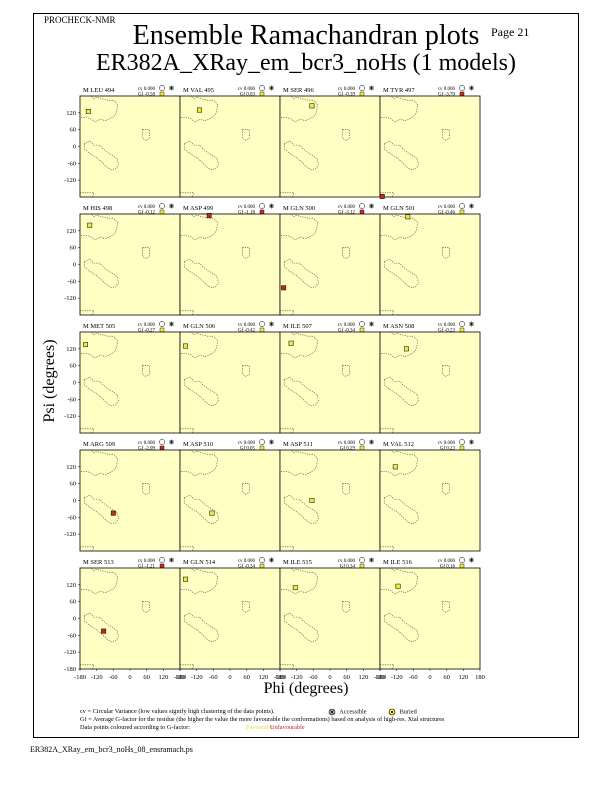 The height and width of the screenshot is (792, 612). I want to click on panel-residue-label: M LEU 494, so click(99, 90).